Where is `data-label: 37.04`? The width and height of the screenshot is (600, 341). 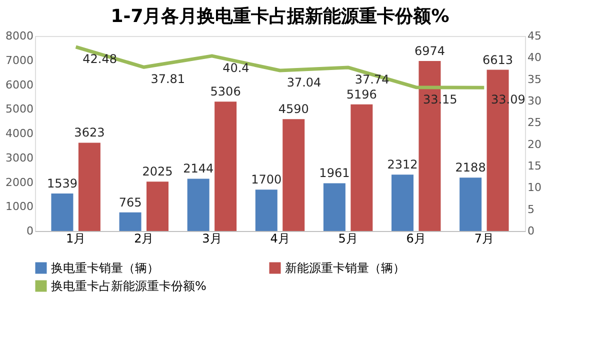
data-label: 37.04 is located at coordinates (304, 82).